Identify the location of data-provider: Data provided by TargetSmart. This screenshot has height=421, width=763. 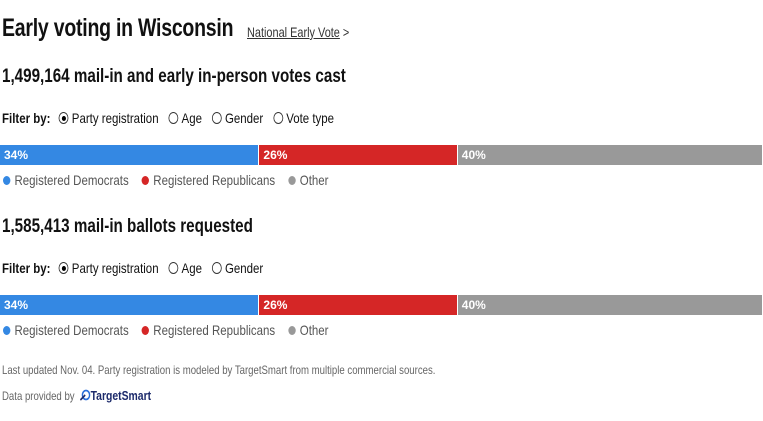
(76, 395).